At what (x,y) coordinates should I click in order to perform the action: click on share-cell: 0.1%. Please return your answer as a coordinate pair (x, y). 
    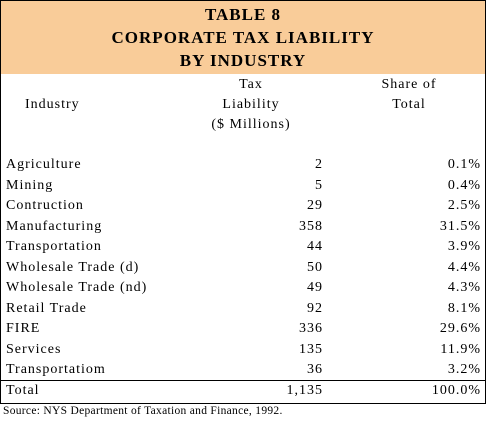
    Looking at the image, I should click on (464, 164).